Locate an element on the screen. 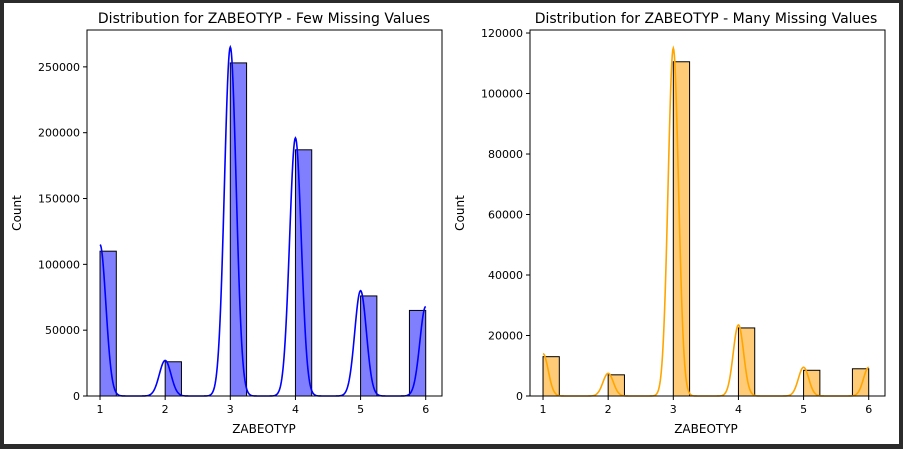  y-tick-label: 20000 is located at coordinates (505, 336).